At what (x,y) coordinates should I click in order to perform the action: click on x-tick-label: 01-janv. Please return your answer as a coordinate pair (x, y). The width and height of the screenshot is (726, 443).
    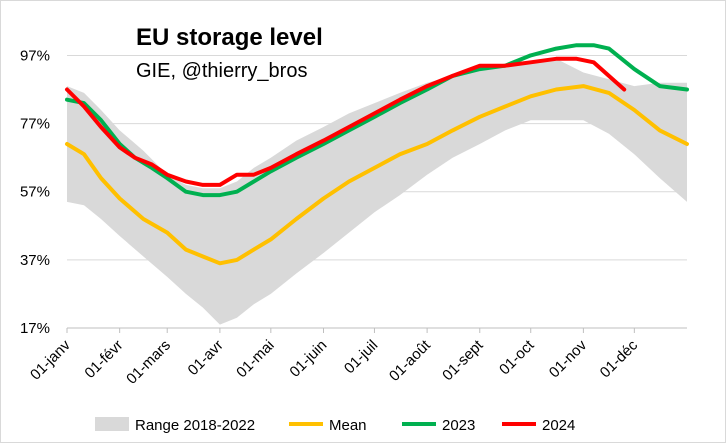
    Looking at the image, I should click on (50, 359).